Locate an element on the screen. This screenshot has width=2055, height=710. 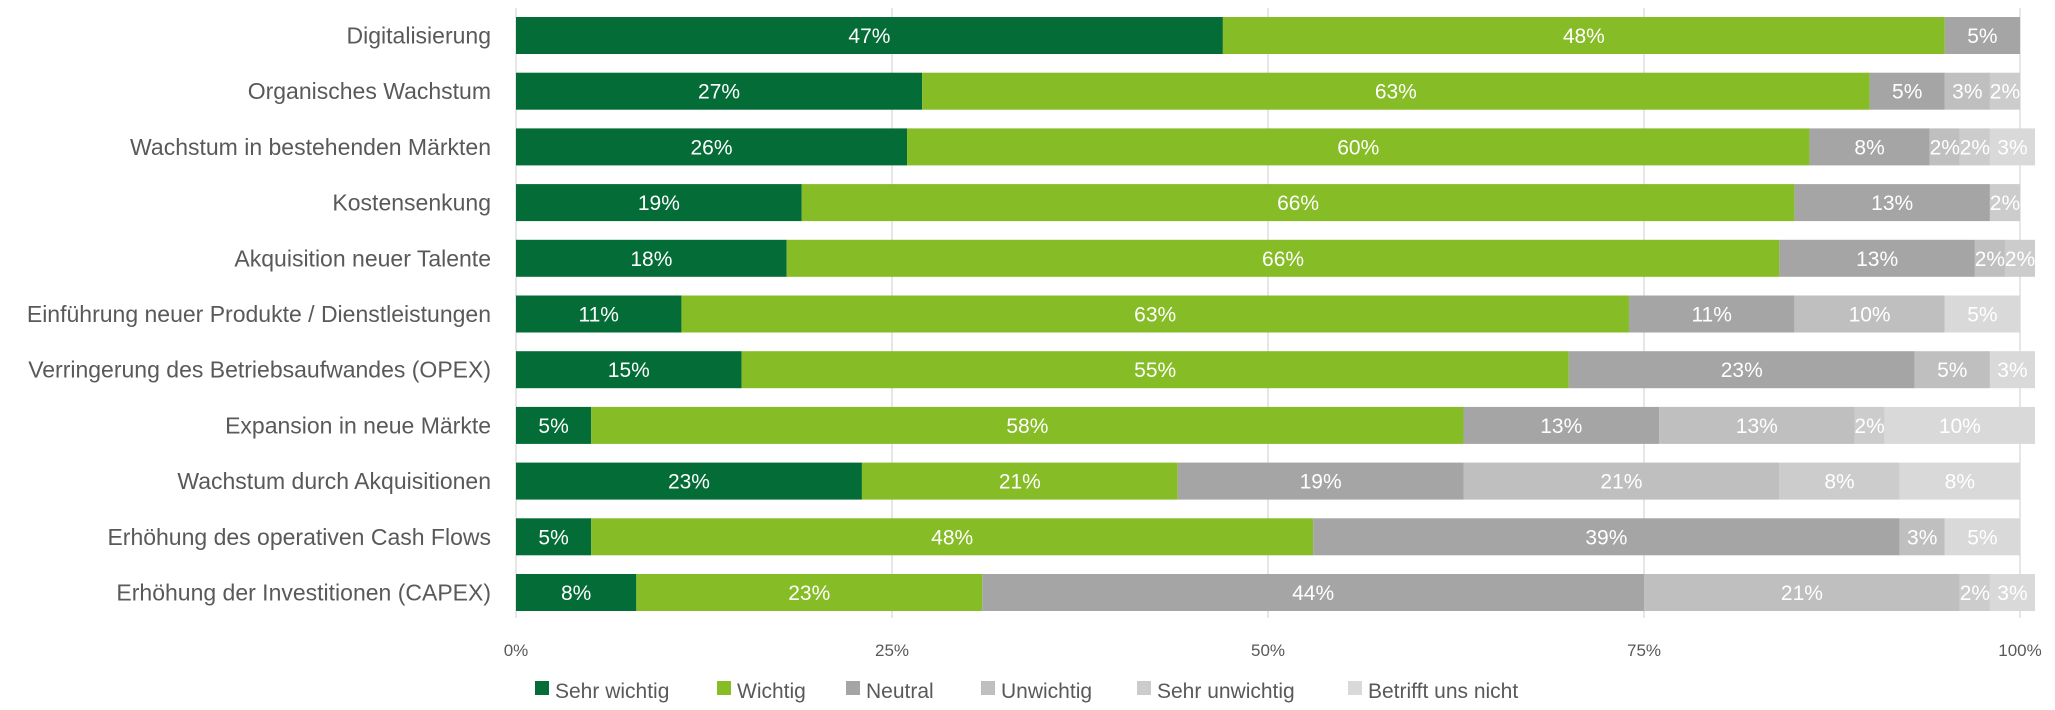
legend-label: Sehr wichtig is located at coordinates (612, 691).